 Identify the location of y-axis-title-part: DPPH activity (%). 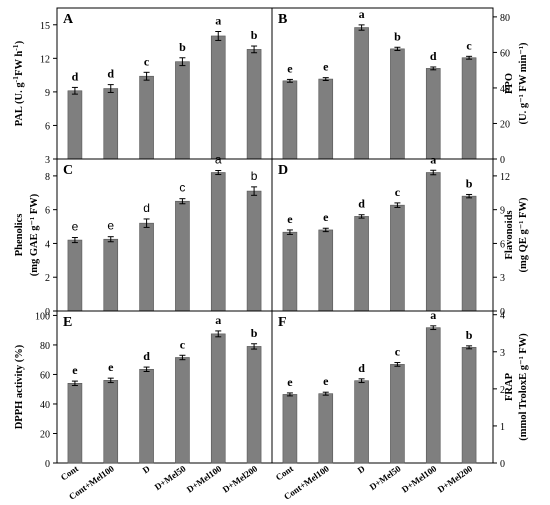
(19, 386).